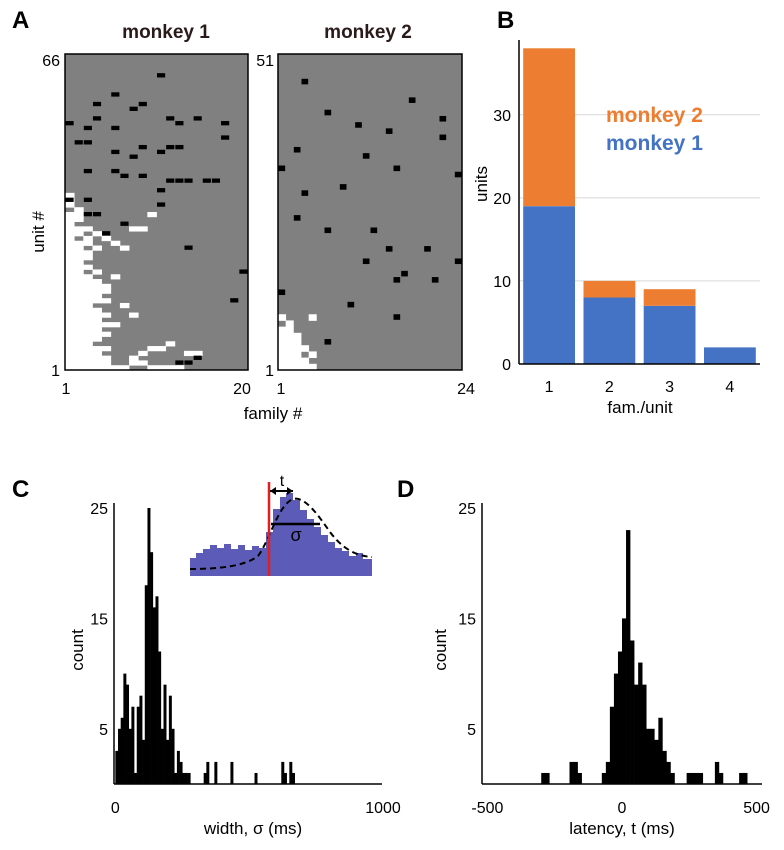  Describe the element at coordinates (77, 650) in the screenshot. I see `panel-c-ylabel: count` at that location.